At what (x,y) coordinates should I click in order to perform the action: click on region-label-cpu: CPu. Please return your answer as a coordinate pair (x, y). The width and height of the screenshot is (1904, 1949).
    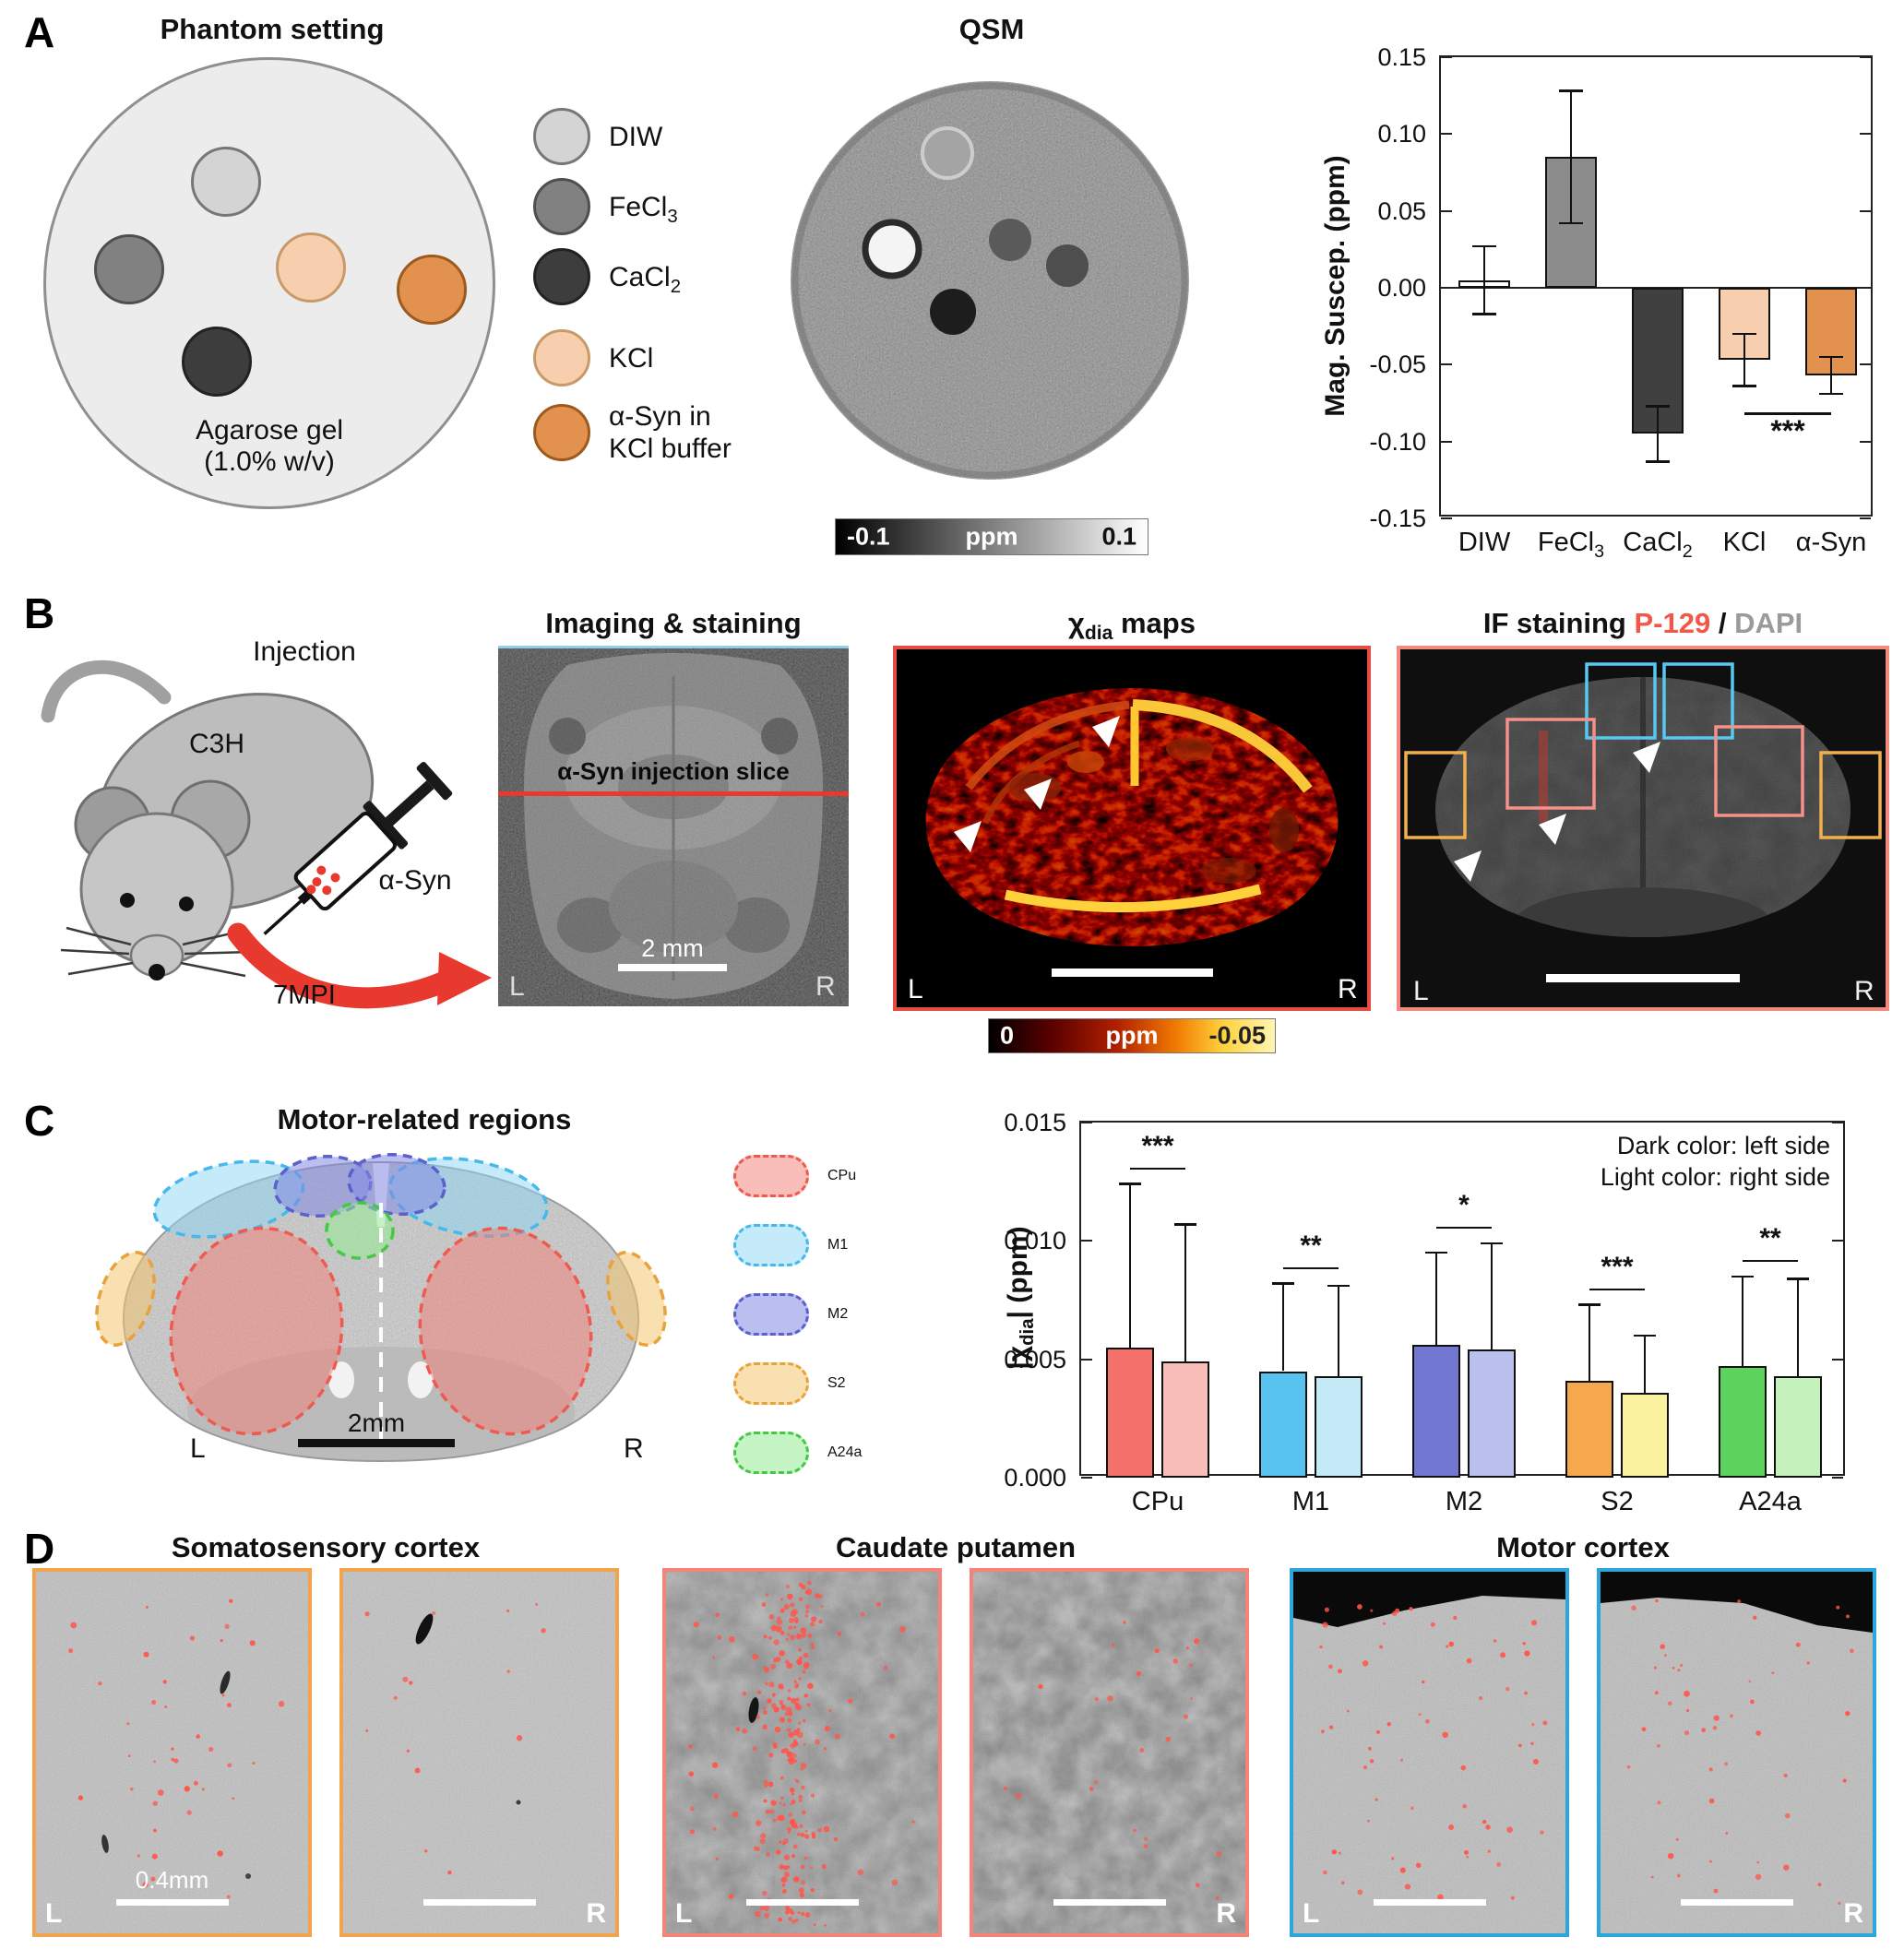
    Looking at the image, I should click on (842, 1176).